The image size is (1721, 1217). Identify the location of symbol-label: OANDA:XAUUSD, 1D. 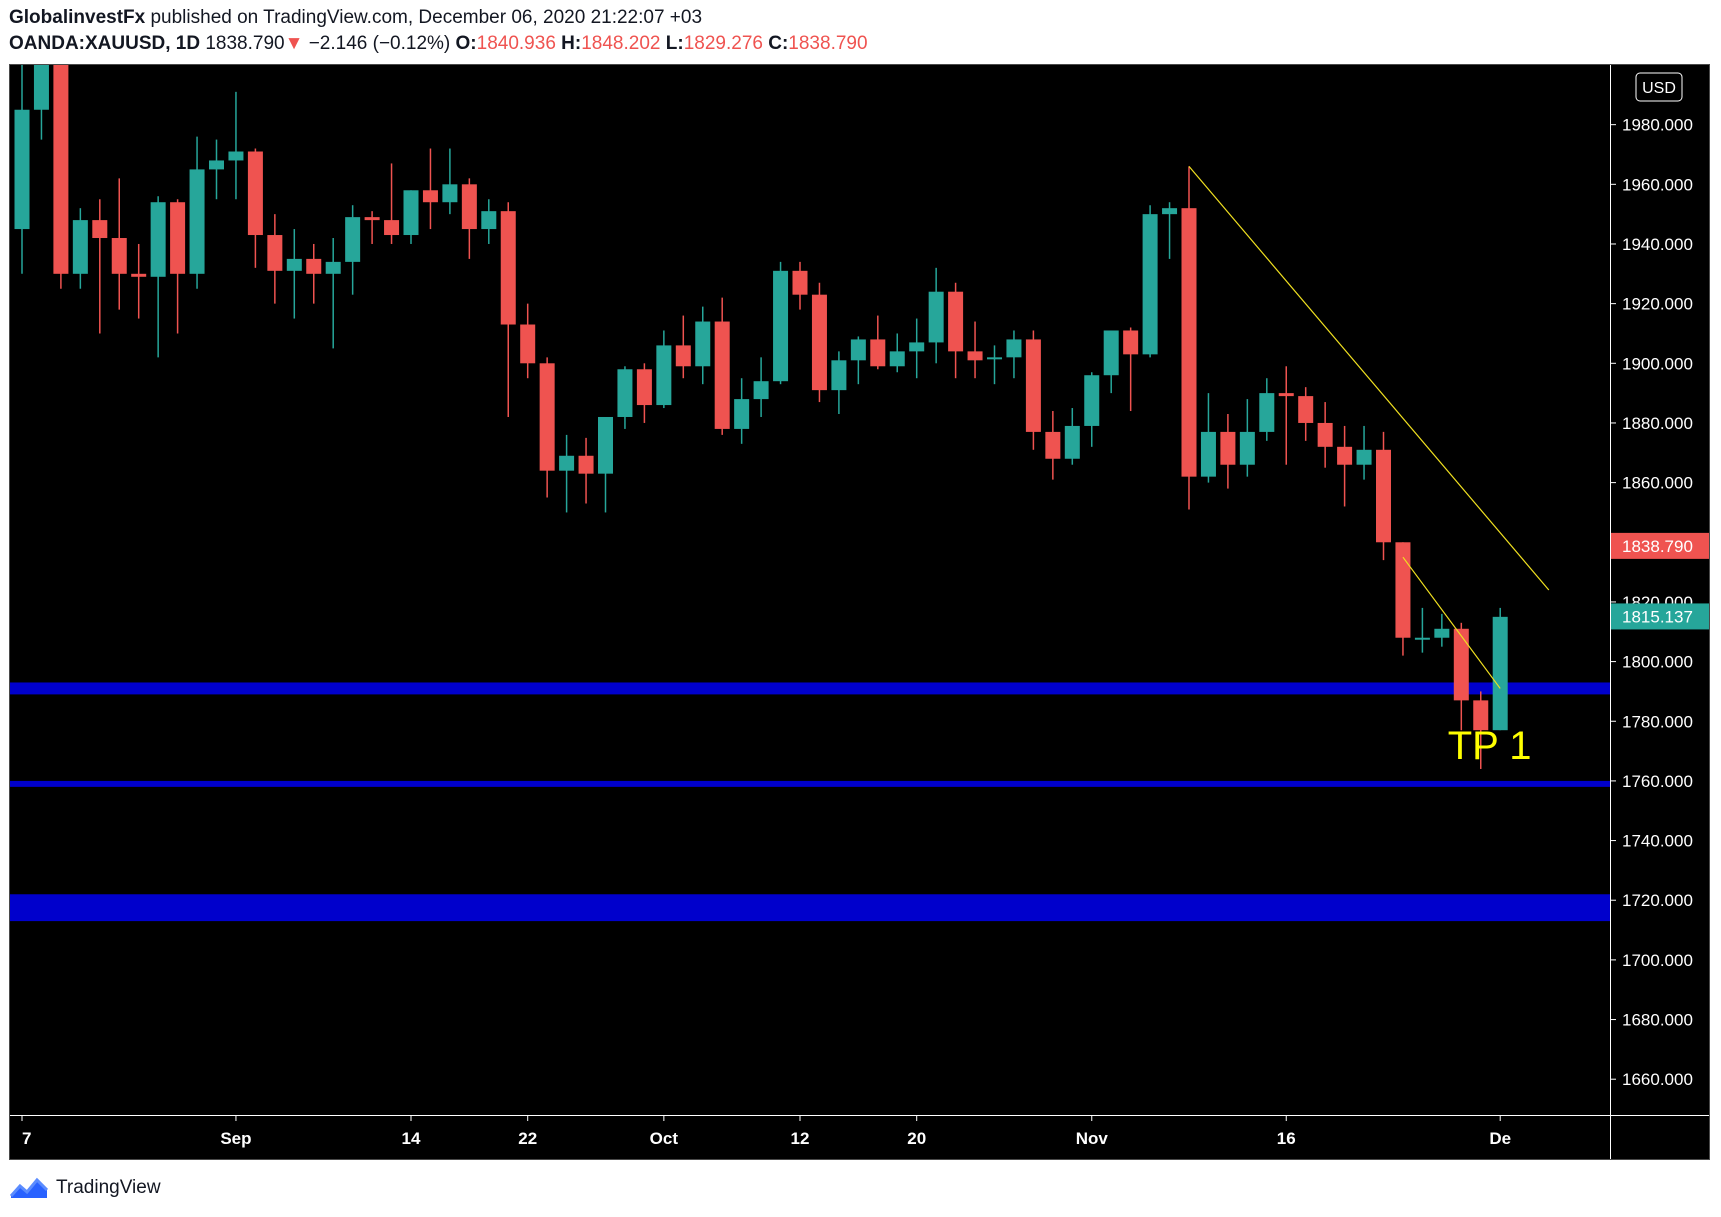
(105, 43).